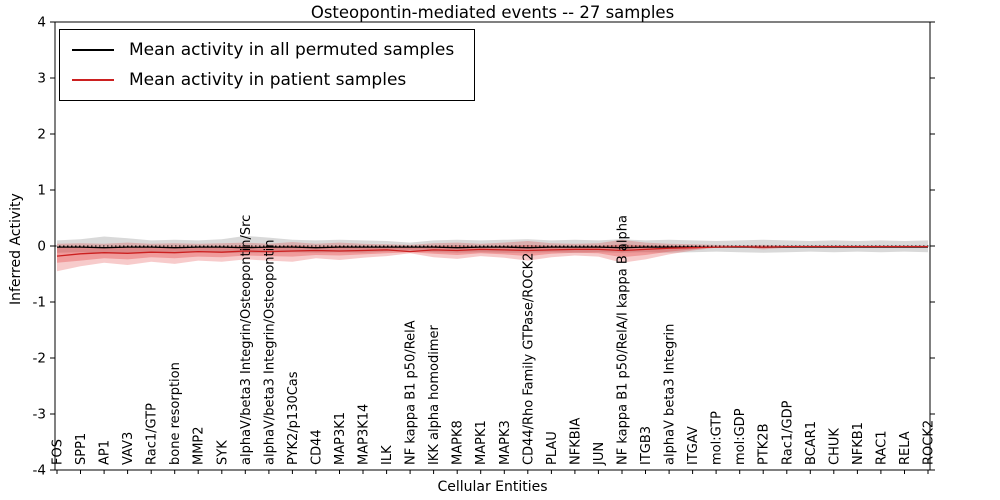 This screenshot has height=500, width=1000. I want to click on x-category-label: Rac1/GTP, so click(152, 434).